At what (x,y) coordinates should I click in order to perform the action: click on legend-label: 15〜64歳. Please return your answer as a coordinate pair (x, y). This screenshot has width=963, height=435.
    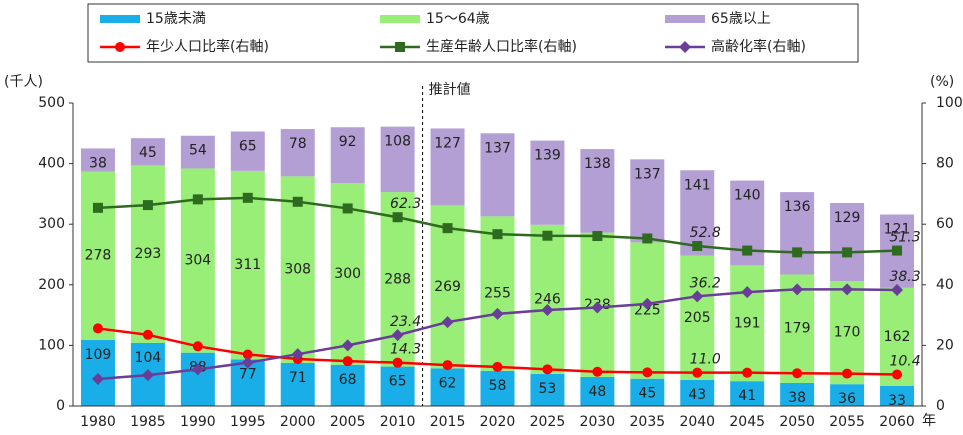
    Looking at the image, I should click on (458, 19).